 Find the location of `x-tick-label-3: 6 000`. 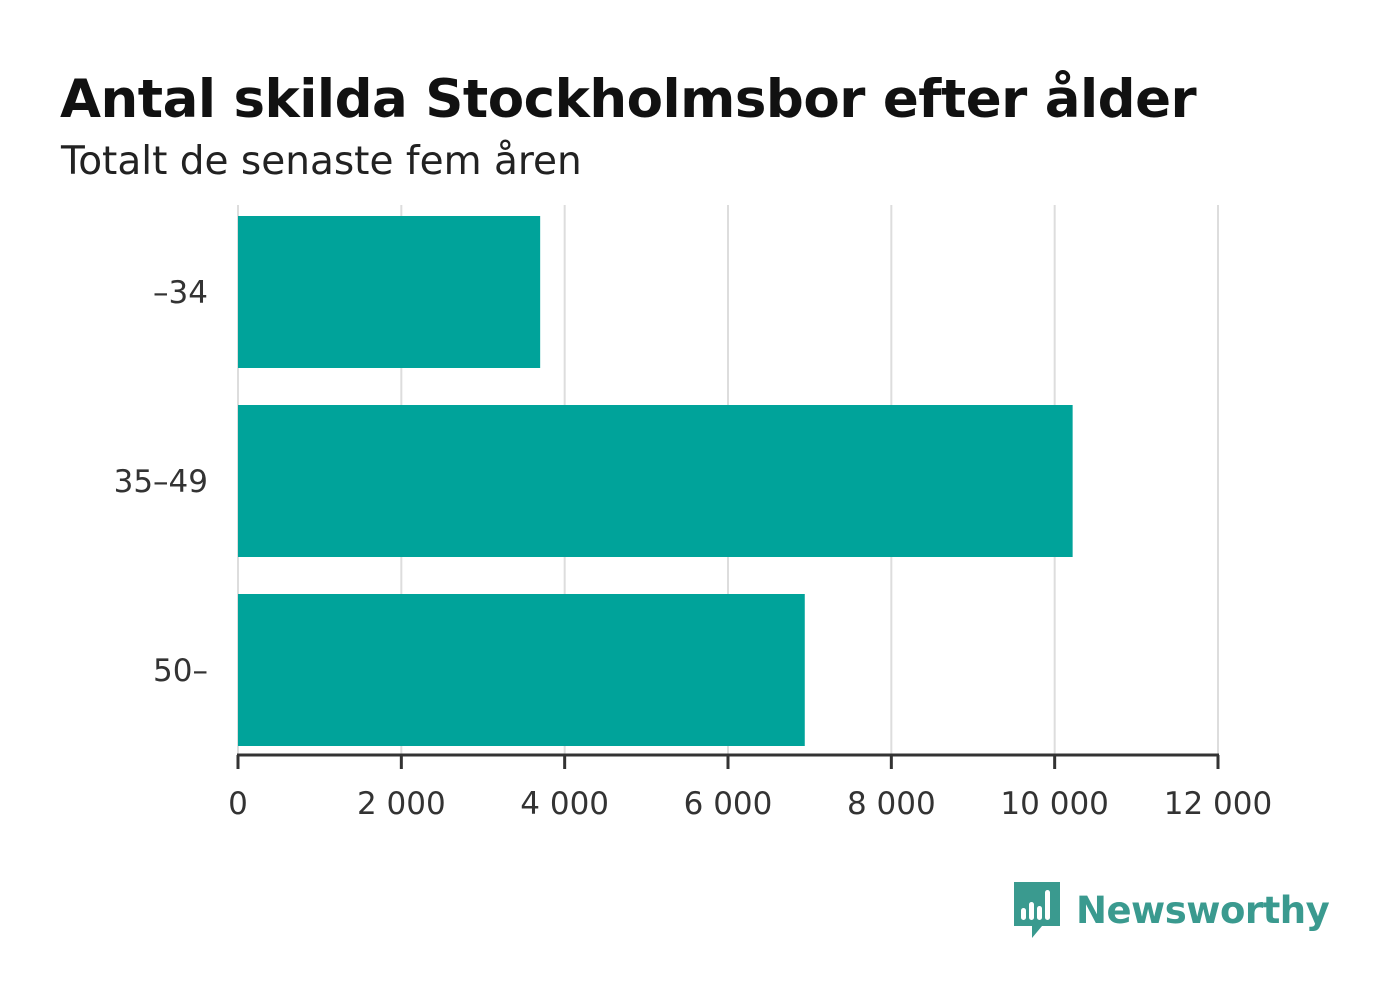

x-tick-label-3: 6 000 is located at coordinates (728, 804).